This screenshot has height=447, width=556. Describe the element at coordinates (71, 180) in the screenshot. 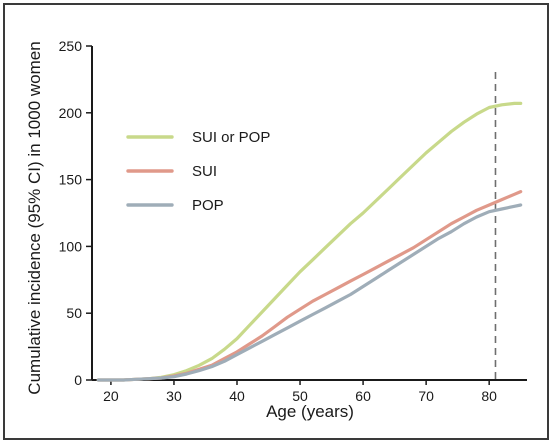

I see `y-tick-label: 150` at that location.